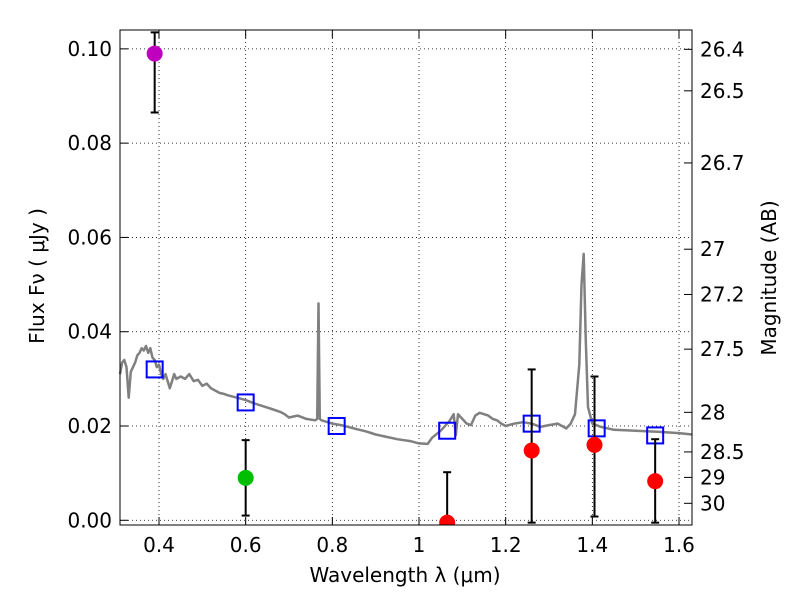 This screenshot has width=800, height=600. What do you see at coordinates (722, 163) in the screenshot?
I see `y2-tick-label: 26.7` at bounding box center [722, 163].